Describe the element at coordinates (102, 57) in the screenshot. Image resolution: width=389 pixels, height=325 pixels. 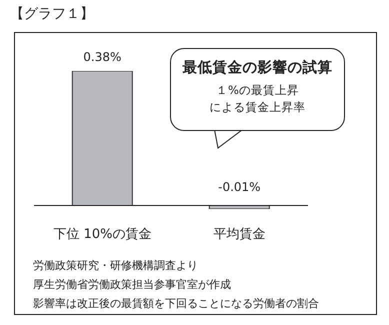
I see `data-label: 0.38%` at that location.